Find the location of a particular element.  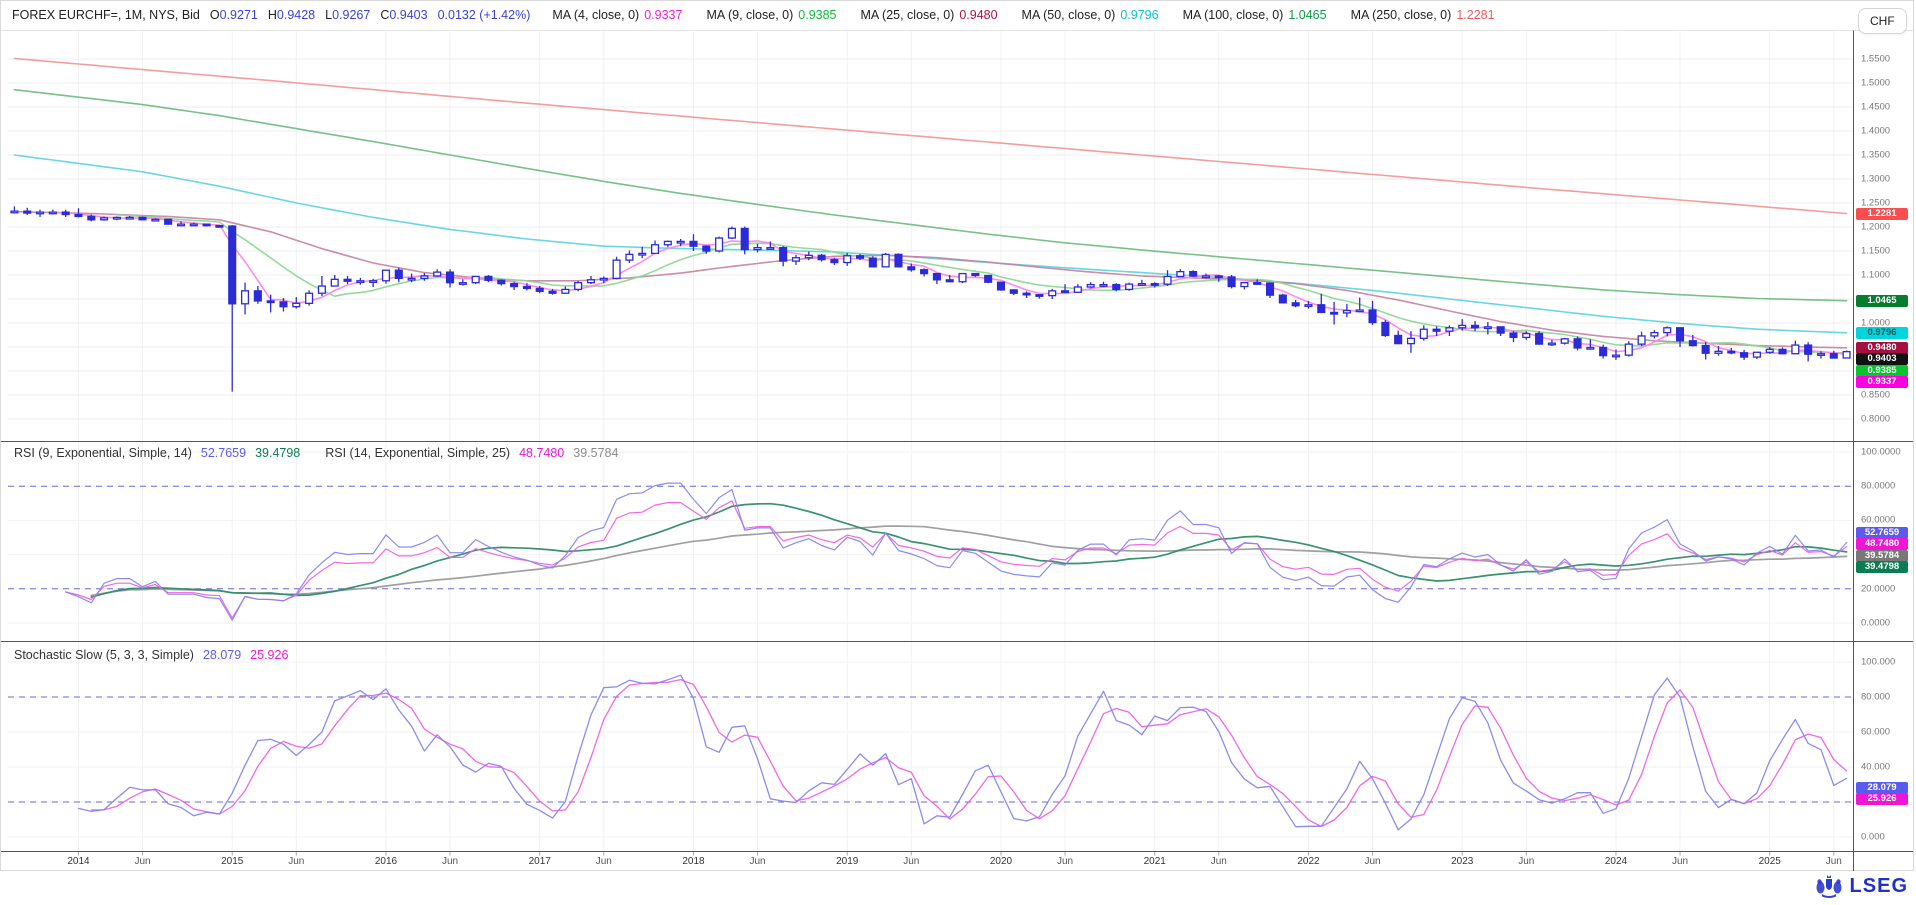

rsi-badge: 48.7480 is located at coordinates (1882, 544).